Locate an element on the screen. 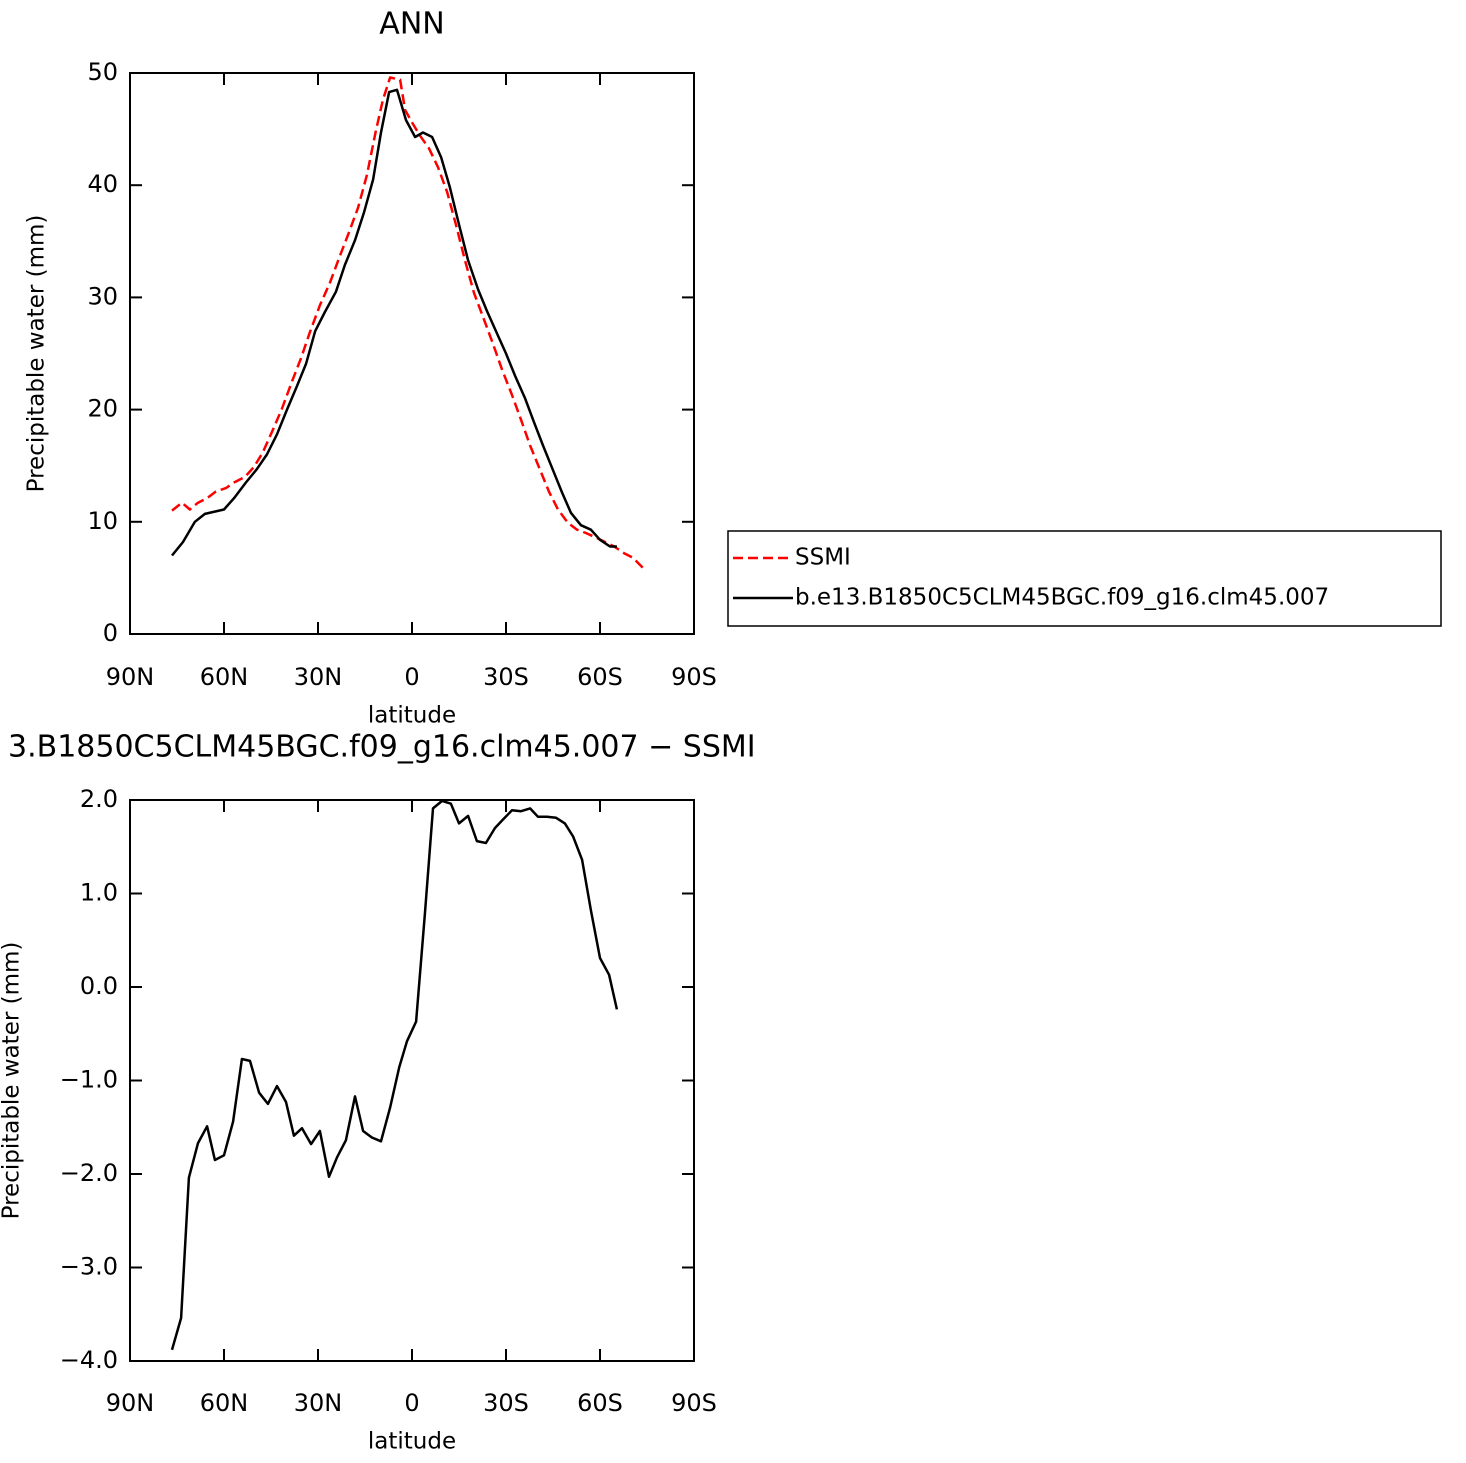 The height and width of the screenshot is (1463, 1466). y-tick-label: −3.0 is located at coordinates (89, 1267).